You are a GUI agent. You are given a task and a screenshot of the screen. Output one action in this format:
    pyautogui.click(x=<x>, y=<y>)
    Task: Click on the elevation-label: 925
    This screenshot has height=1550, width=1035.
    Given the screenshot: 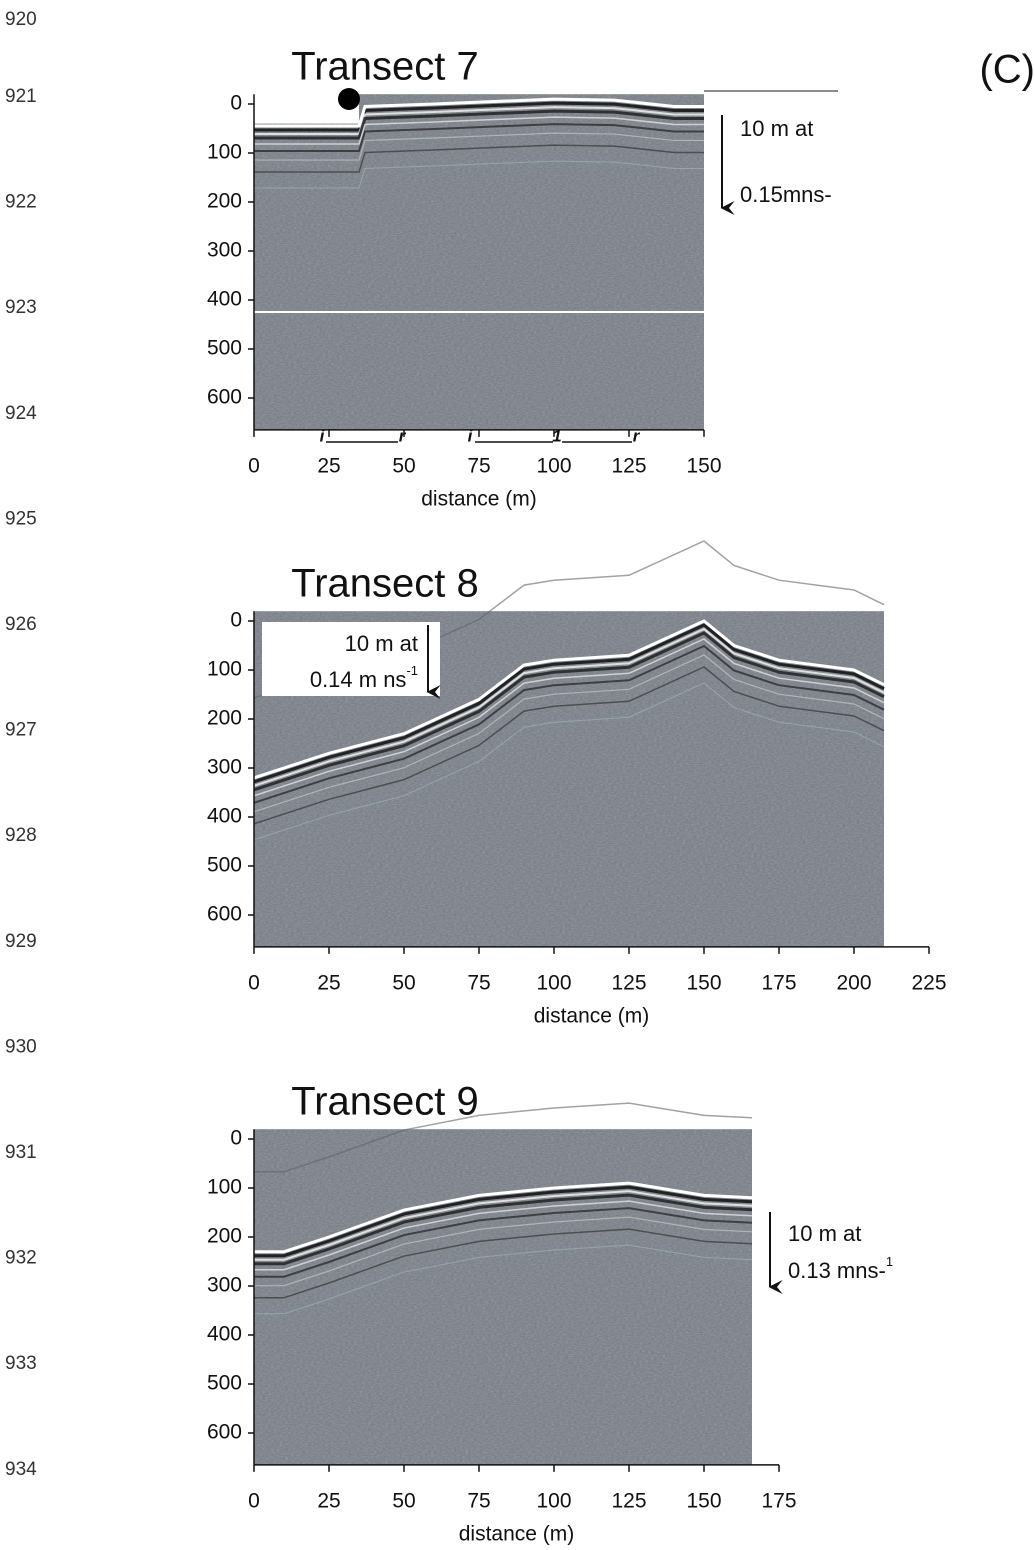 What is the action you would take?
    pyautogui.click(x=21, y=518)
    